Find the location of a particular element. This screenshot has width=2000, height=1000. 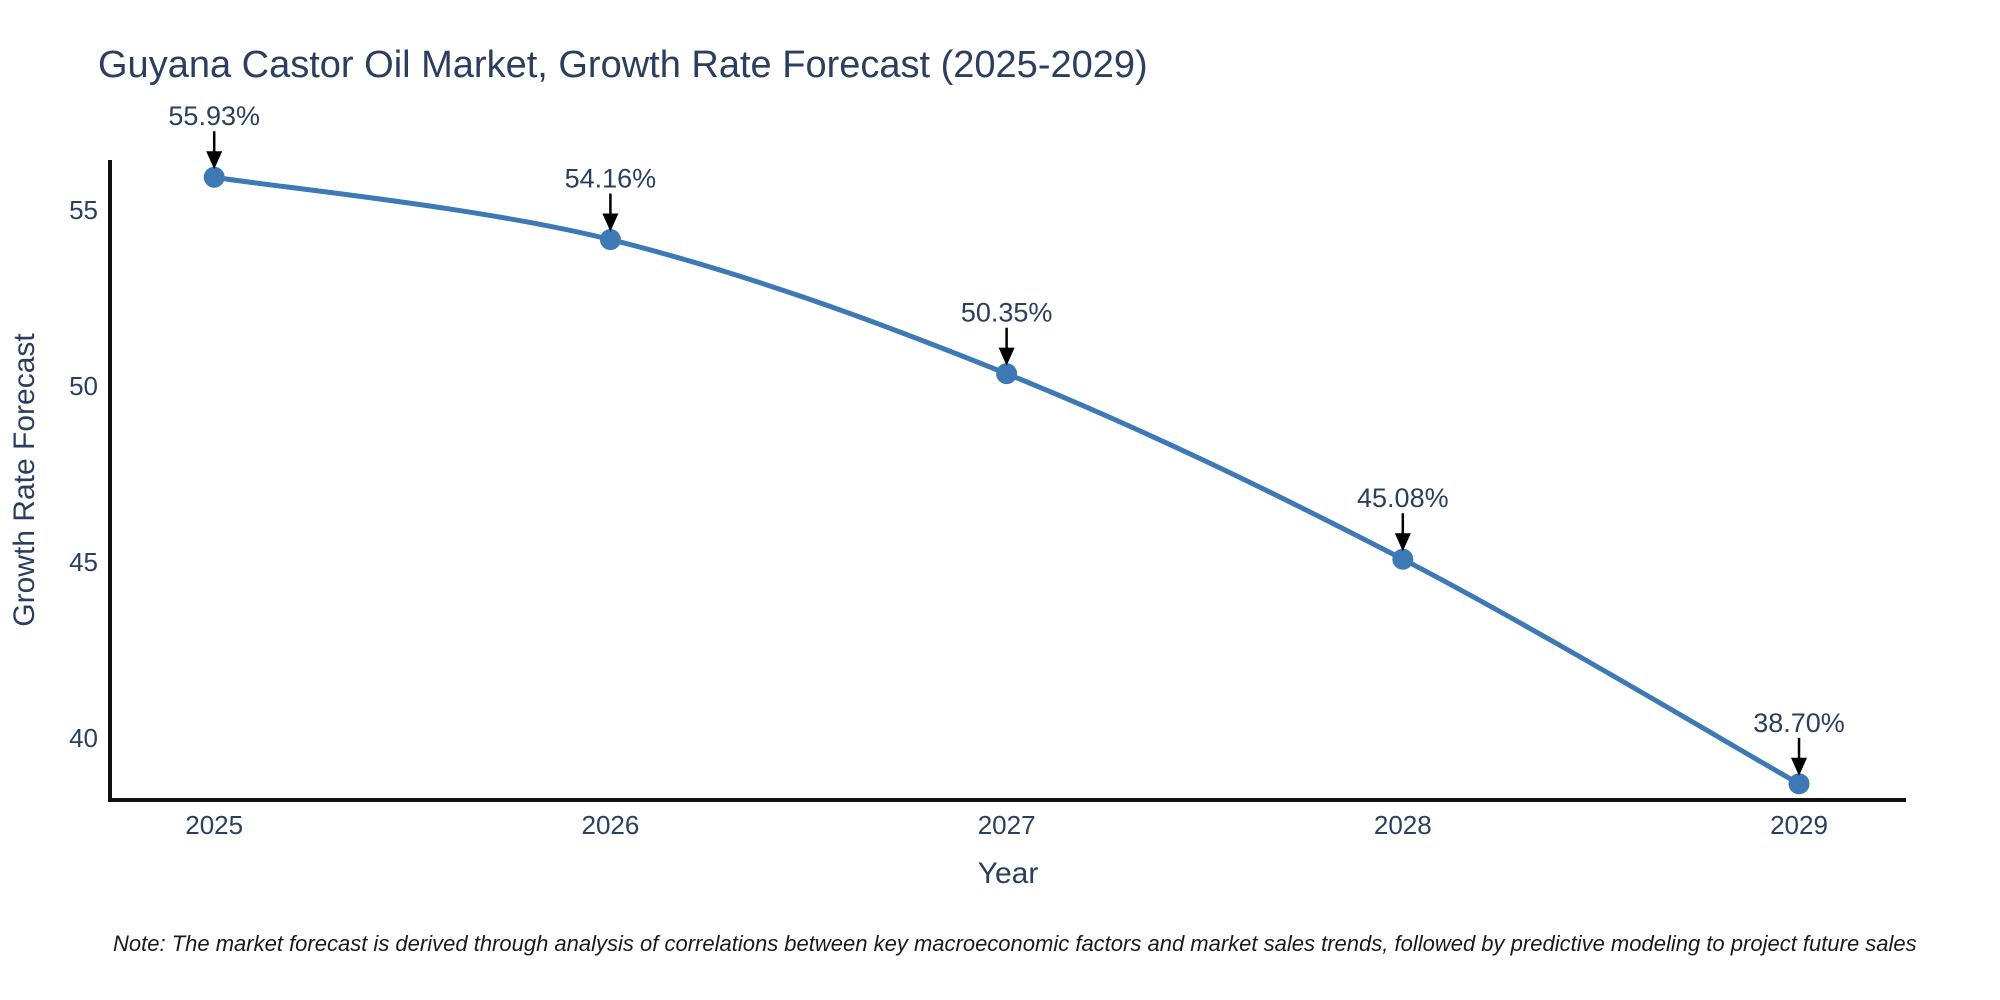

y-tick-label: 40 is located at coordinates (83, 738).